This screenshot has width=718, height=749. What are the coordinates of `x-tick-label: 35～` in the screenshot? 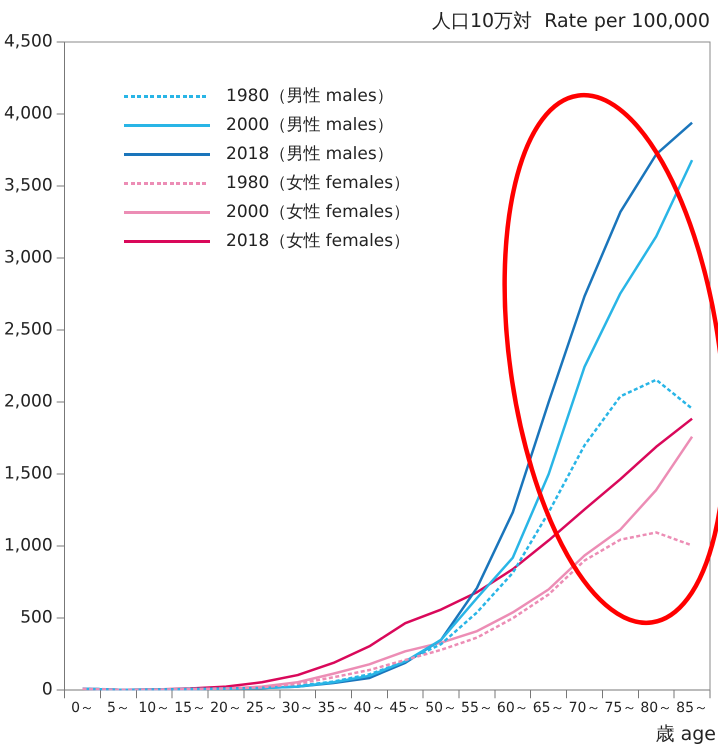 It's located at (334, 708).